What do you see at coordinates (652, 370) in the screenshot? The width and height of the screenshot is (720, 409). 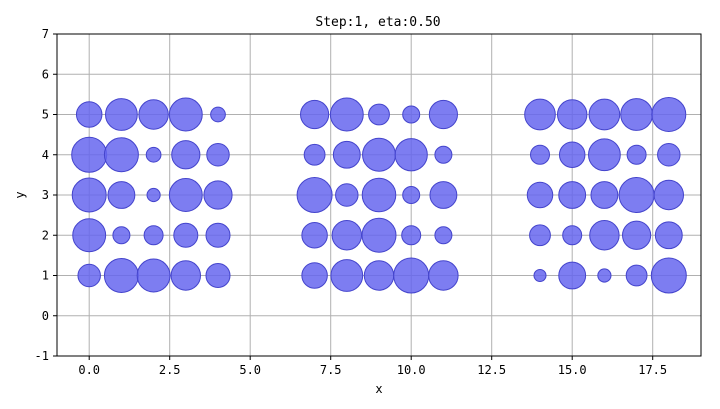 I see `x-tick-label: 17.5` at bounding box center [652, 370].